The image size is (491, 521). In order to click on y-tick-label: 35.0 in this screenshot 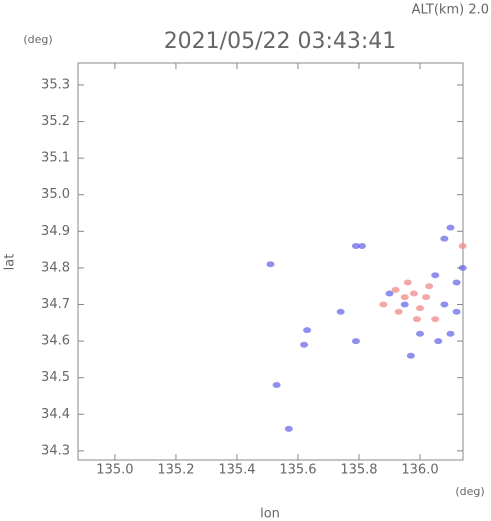, I will do `click(55, 194)`.